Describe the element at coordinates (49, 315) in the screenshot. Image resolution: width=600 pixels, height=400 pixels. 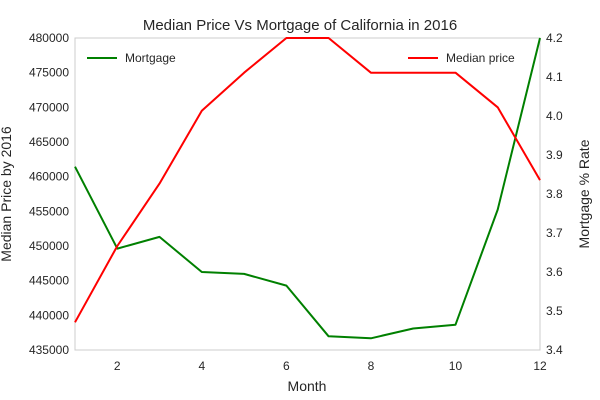
I see `y-left-tick-label: 440000` at that location.